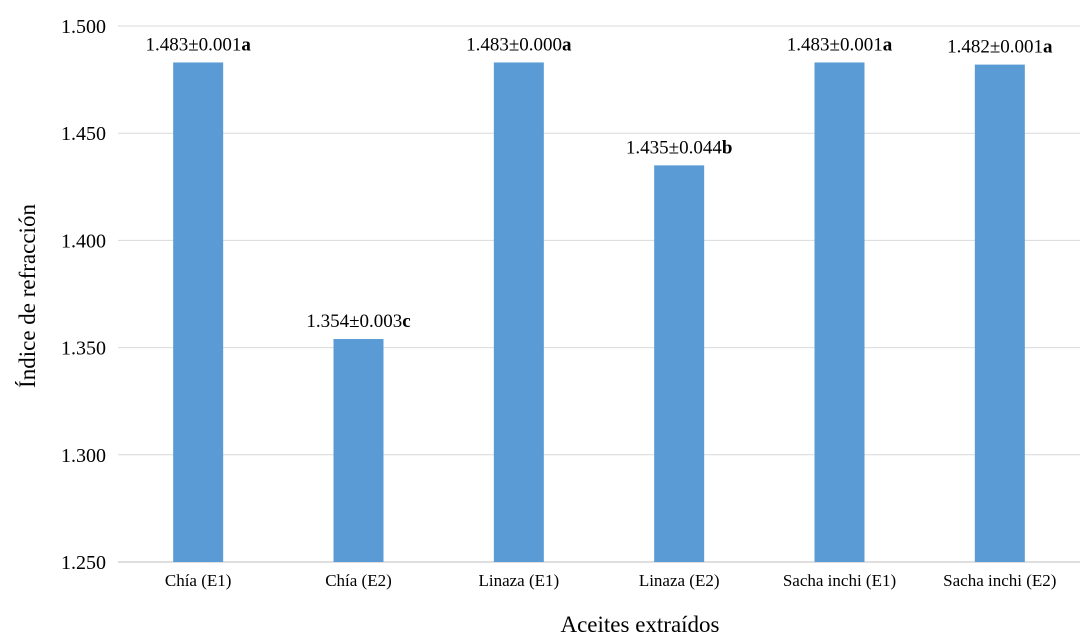 This screenshot has width=1082, height=639. Describe the element at coordinates (358, 580) in the screenshot. I see `x-tick-label: Chía (E2)` at that location.